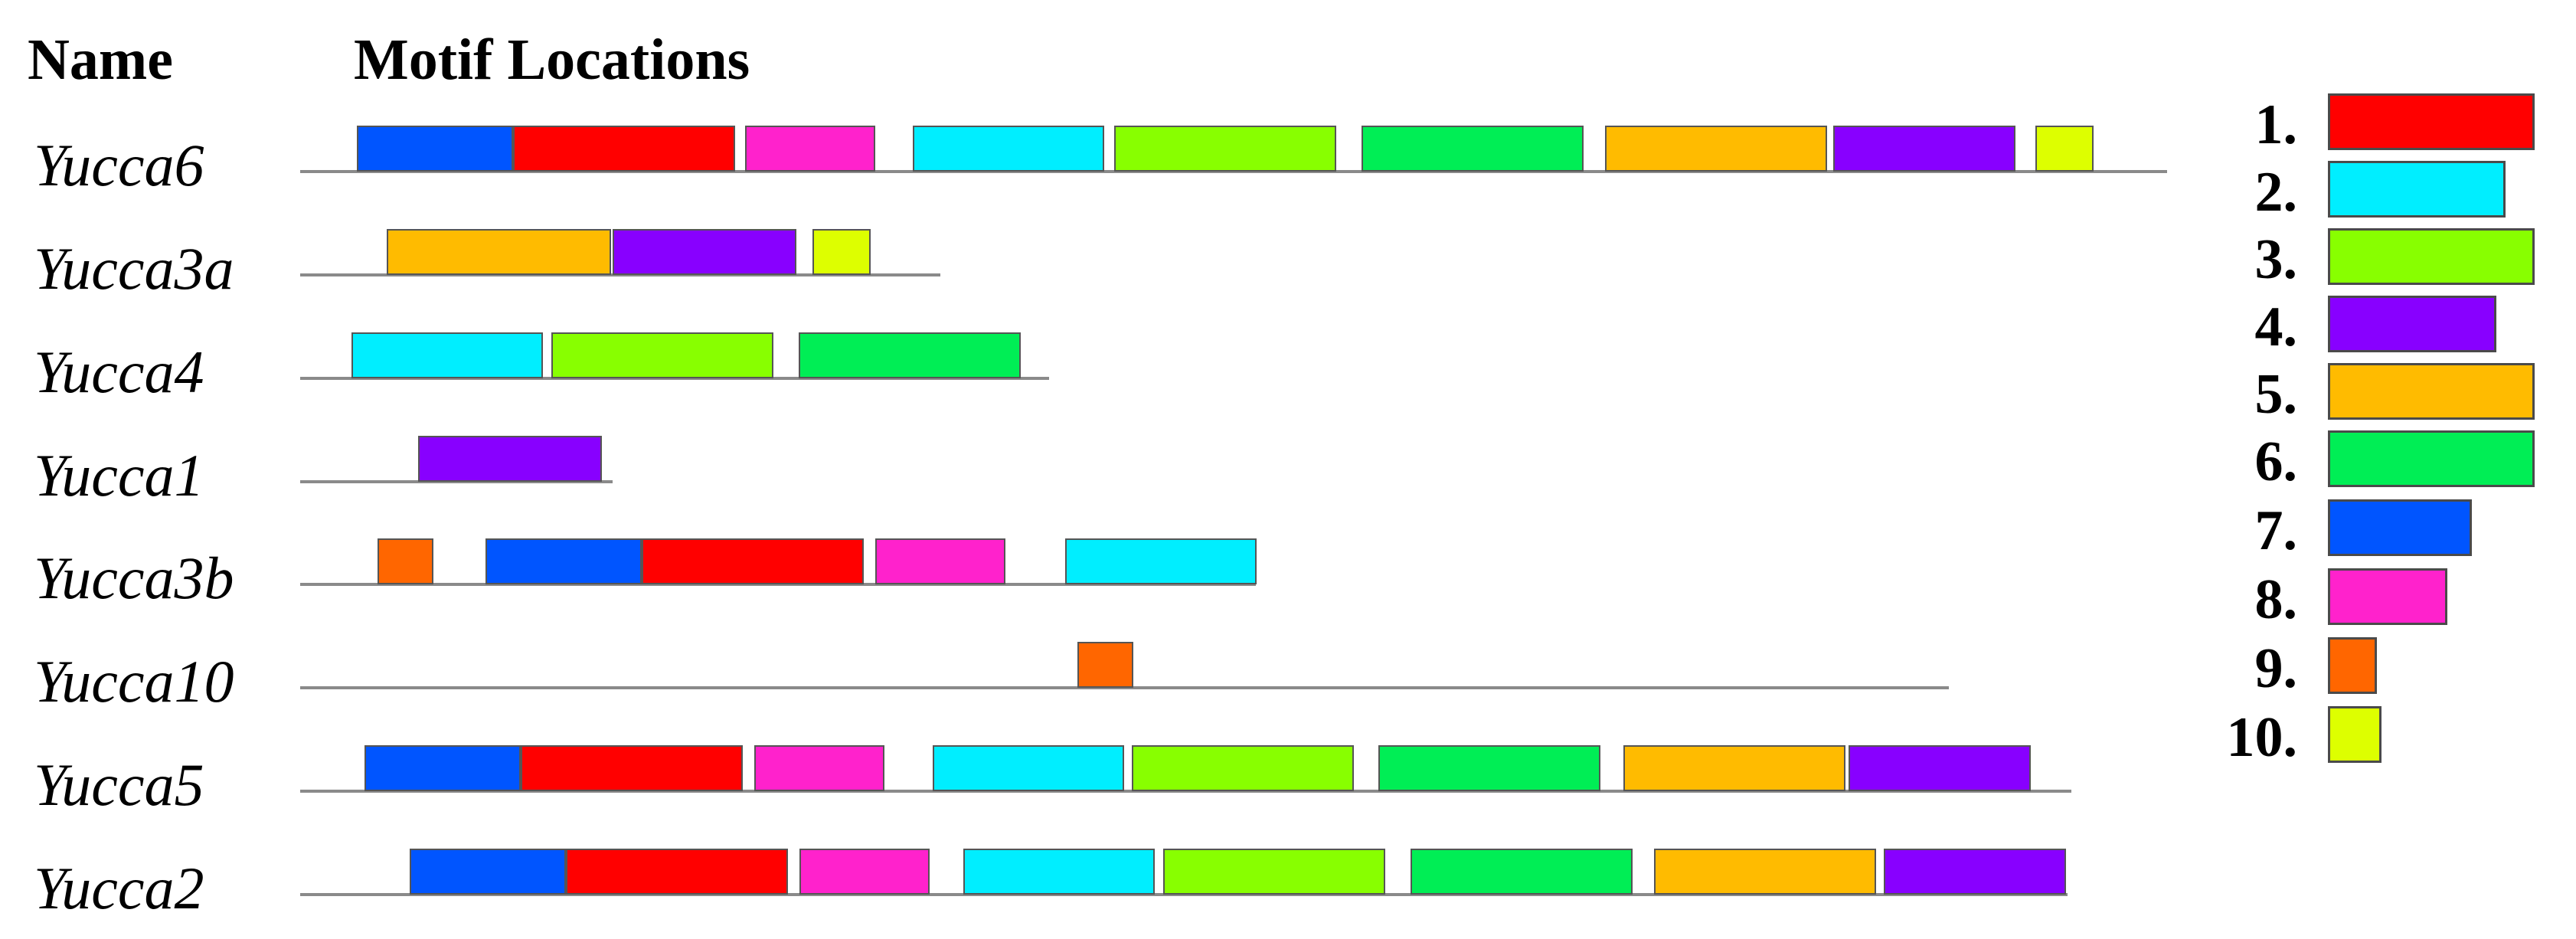 This screenshot has height=939, width=2576. Describe the element at coordinates (2276, 394) in the screenshot. I see `legend-number: 5.` at that location.